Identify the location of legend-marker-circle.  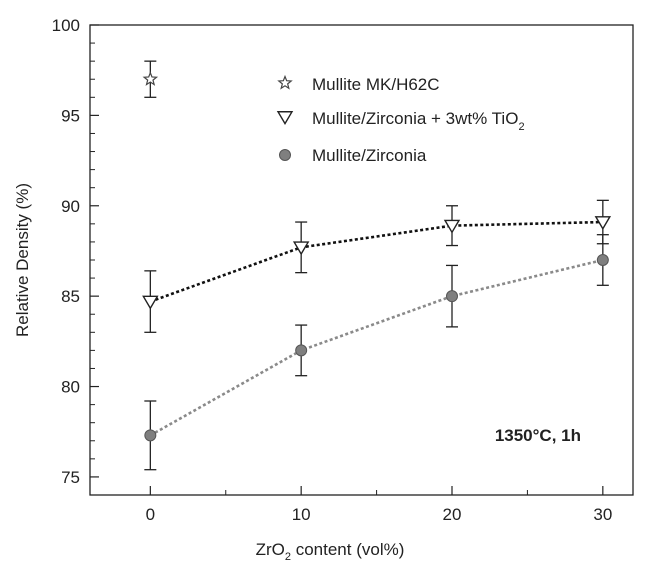
(285, 155).